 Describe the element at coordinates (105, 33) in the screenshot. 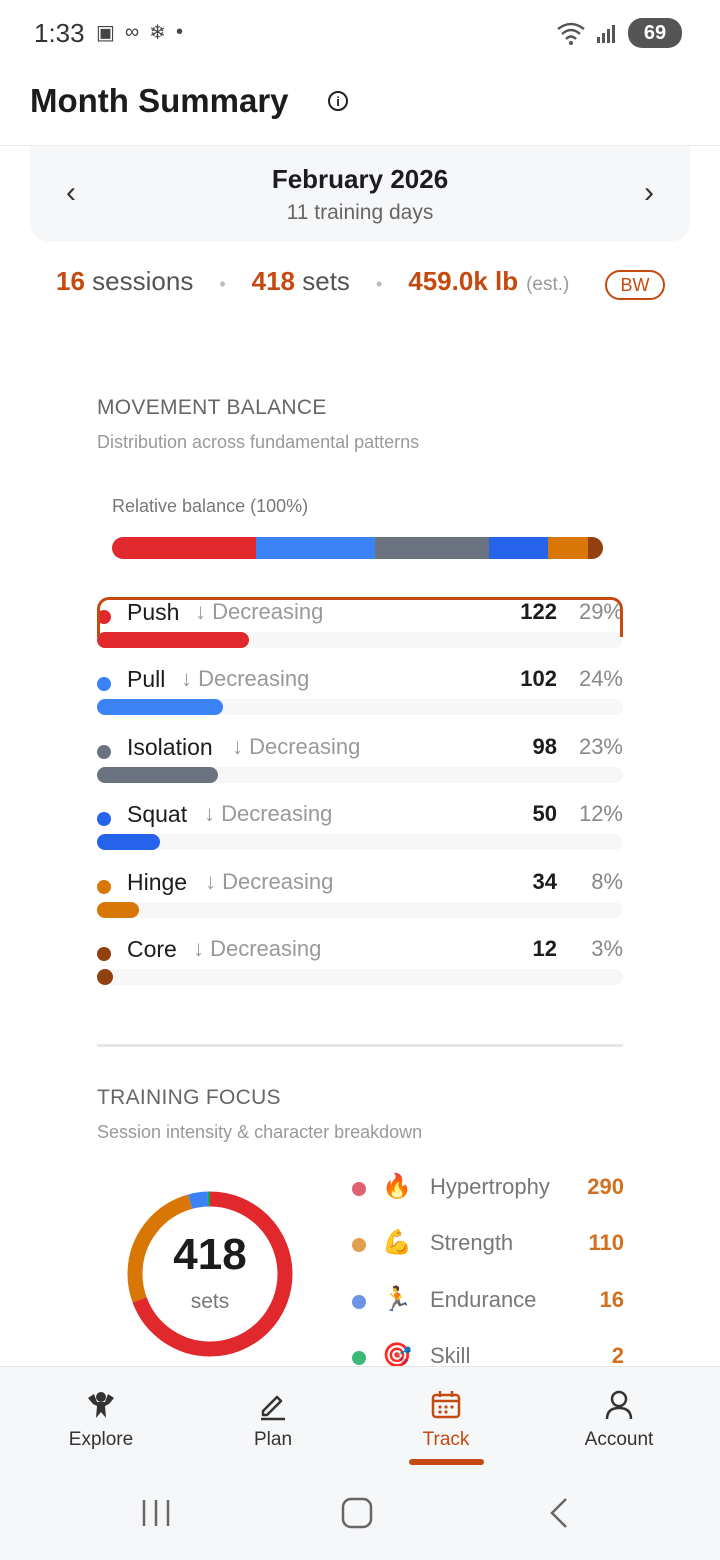

I see `screenshot-icon: ▣` at that location.